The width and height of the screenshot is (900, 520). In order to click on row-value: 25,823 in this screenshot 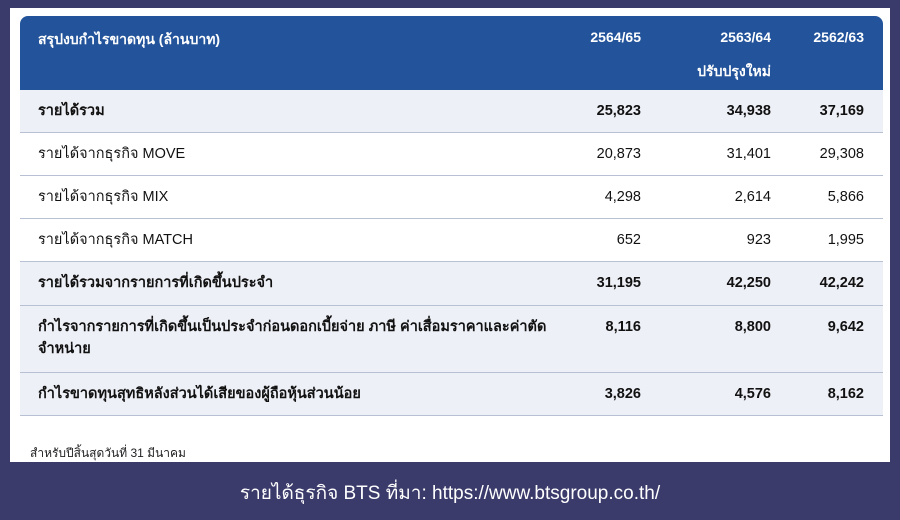, I will do `click(618, 111)`.